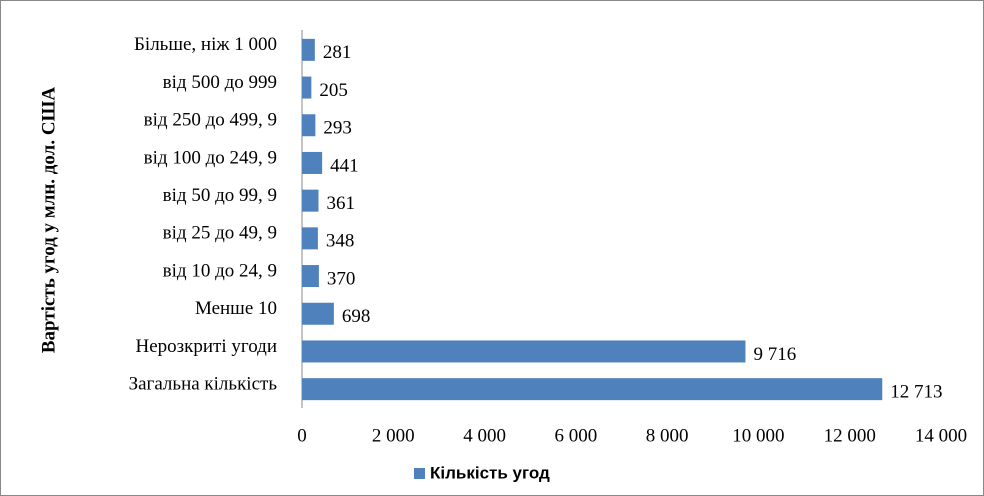 The image size is (984, 496). What do you see at coordinates (333, 90) in the screenshot?
I see `value-label: 205` at bounding box center [333, 90].